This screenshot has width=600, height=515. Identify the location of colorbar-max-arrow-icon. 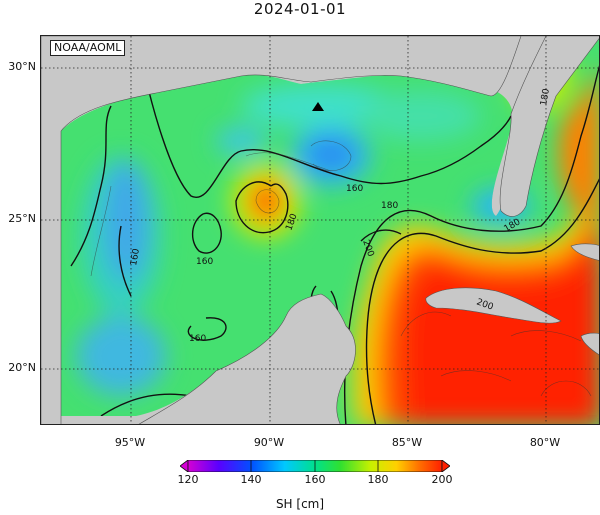
(445, 466).